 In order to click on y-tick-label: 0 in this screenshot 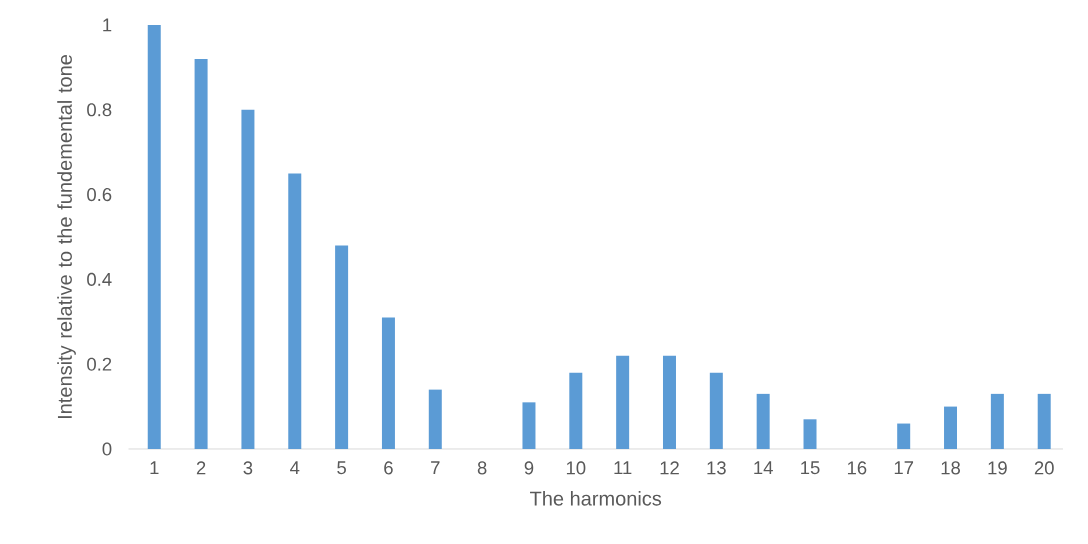, I will do `click(107, 449)`.